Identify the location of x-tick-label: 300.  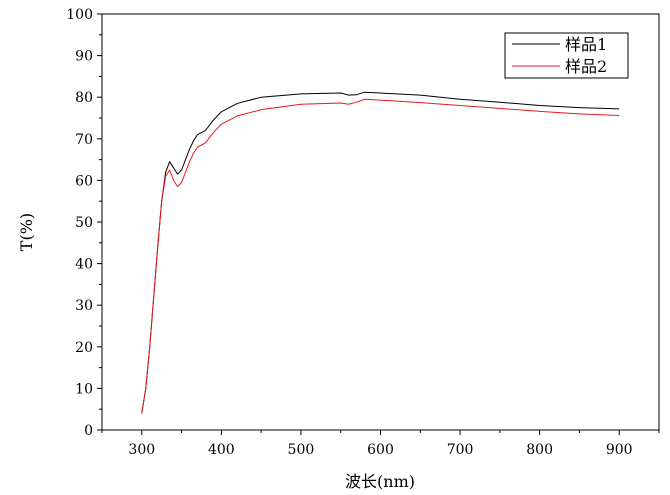
(141, 450).